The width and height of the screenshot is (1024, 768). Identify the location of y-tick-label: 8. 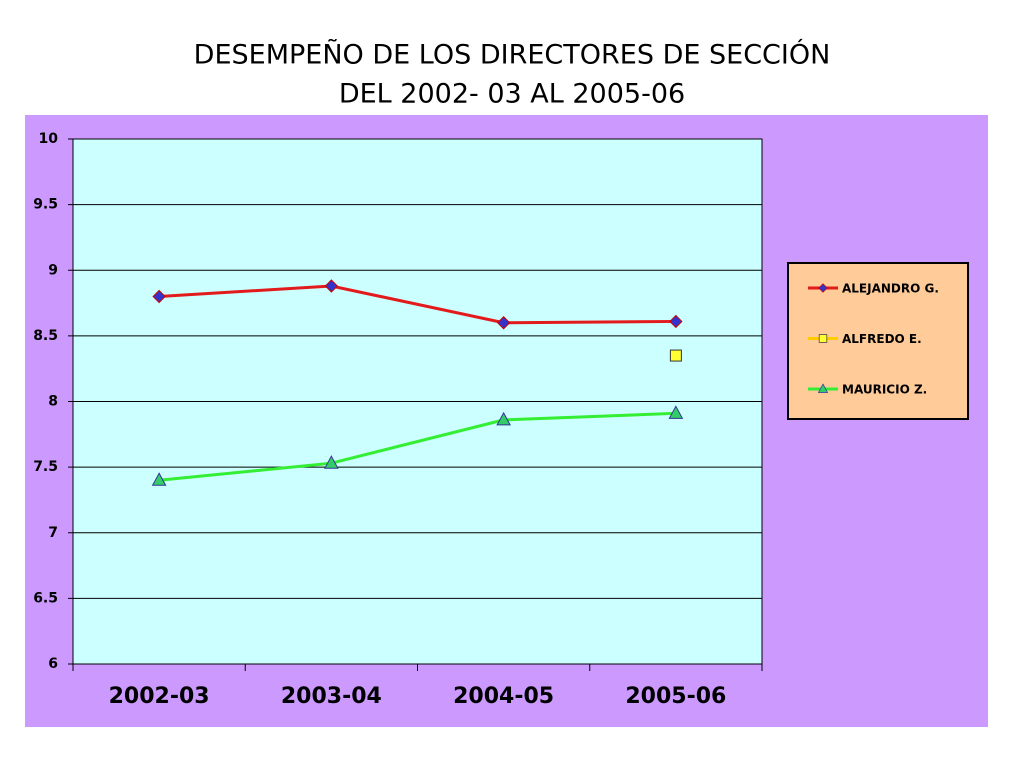
(53, 402).